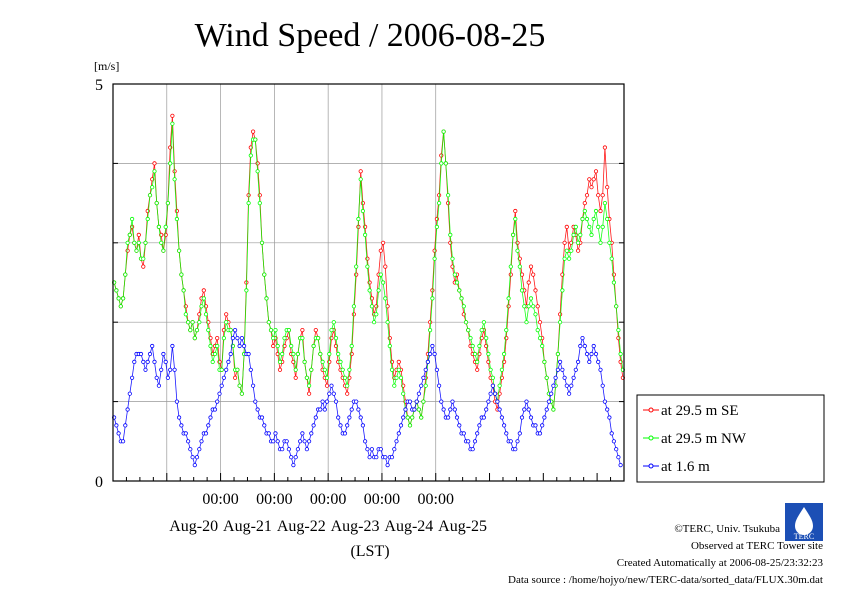 Image resolution: width=842 pixels, height=595 pixels. I want to click on credit-text: ©TERC, Univ. Tsukuba, so click(727, 529).